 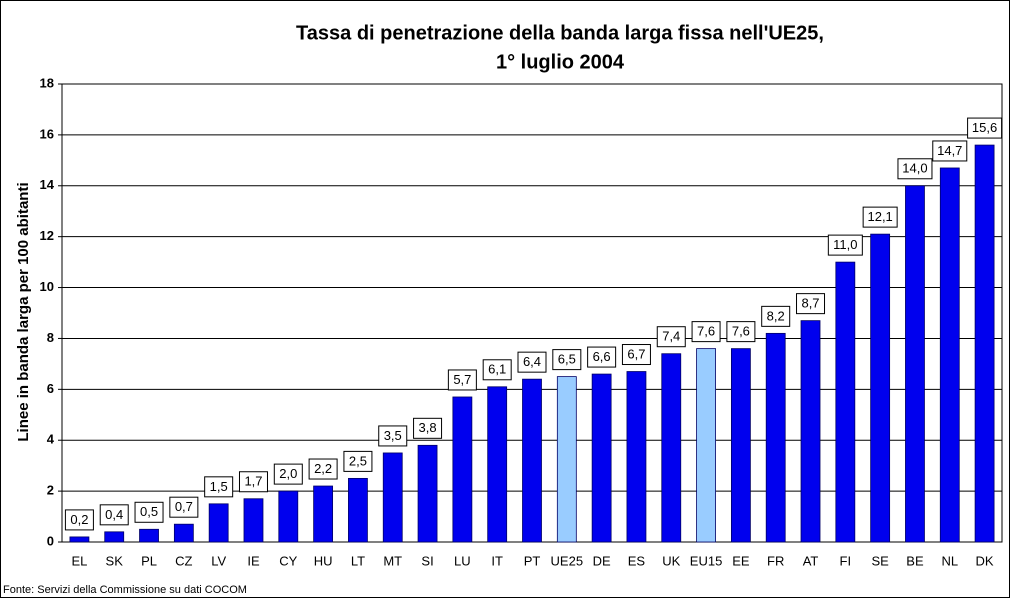 I want to click on chart-title: 1° luglio 2004, so click(x=560, y=62).